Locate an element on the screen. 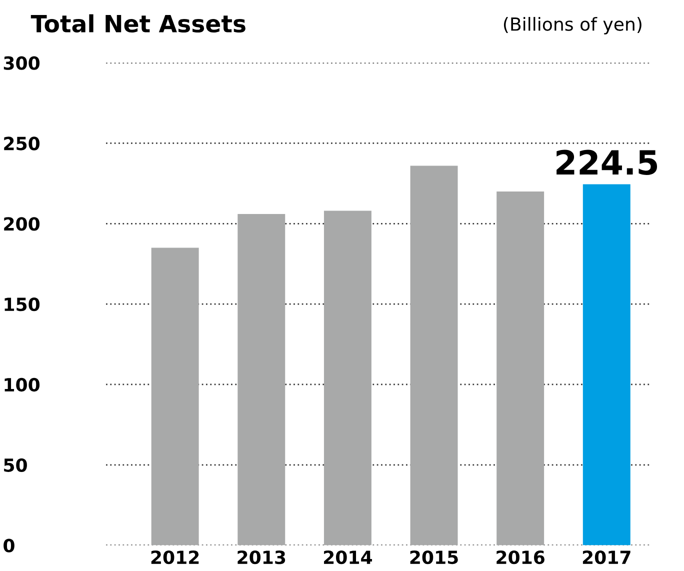 This screenshot has height=571, width=684. x-tick-label: 2013 is located at coordinates (262, 557).